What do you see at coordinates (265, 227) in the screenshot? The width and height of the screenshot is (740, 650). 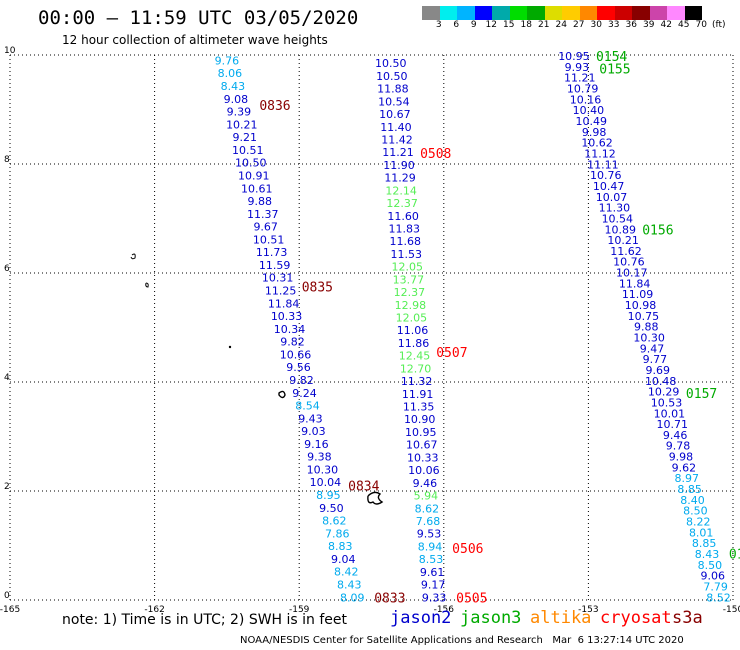 I see `wave-height-value: 9.67` at bounding box center [265, 227].